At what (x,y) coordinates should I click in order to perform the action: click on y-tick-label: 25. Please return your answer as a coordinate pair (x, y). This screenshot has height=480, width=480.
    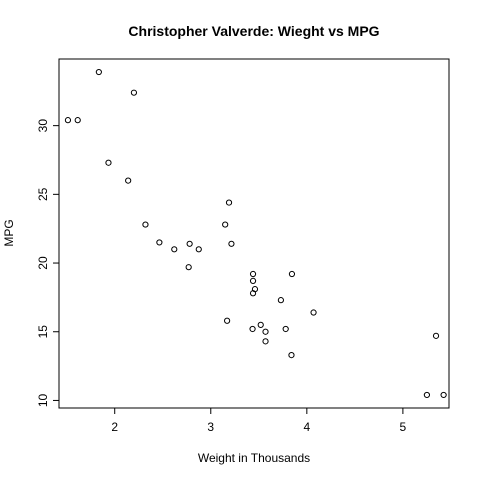
    Looking at the image, I should click on (43, 194).